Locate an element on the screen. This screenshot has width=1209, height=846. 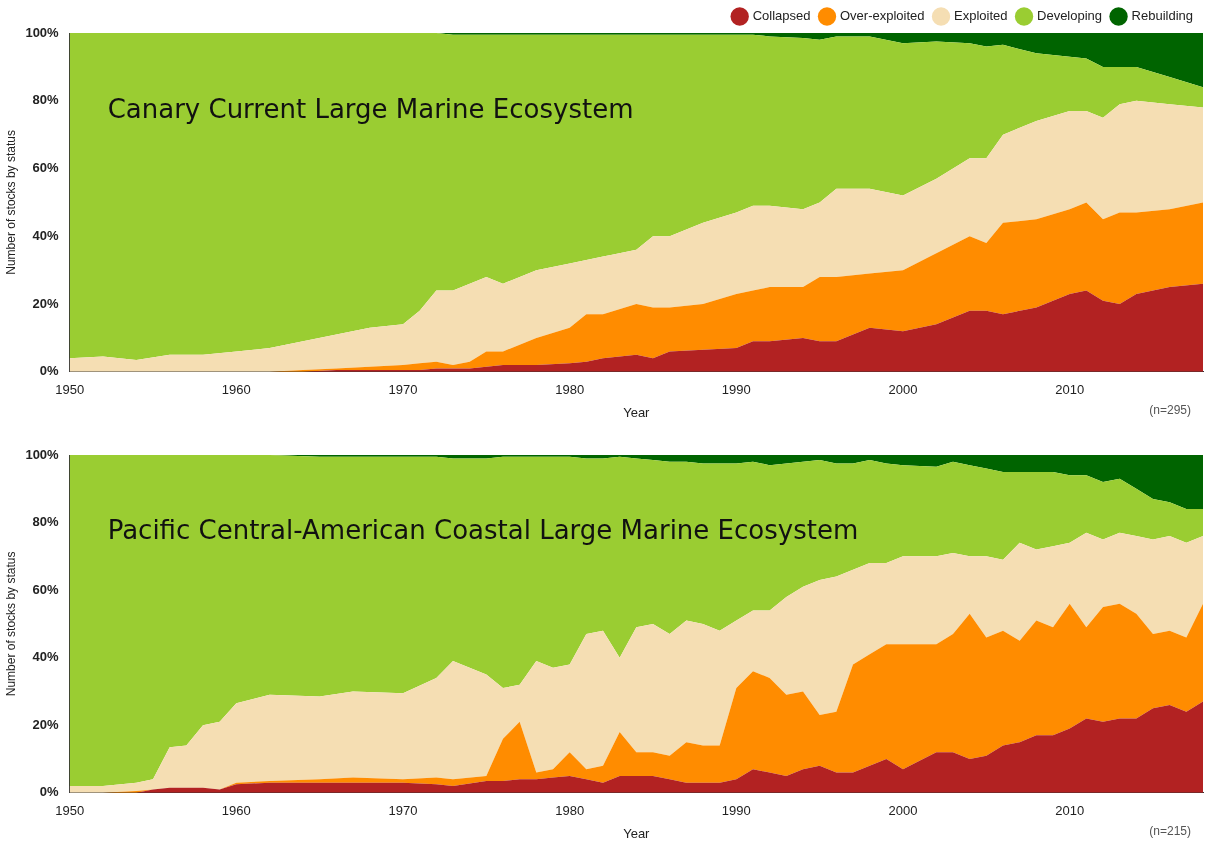
text: Canary Current Large Marine Ecosystem is located at coordinates (370, 108).